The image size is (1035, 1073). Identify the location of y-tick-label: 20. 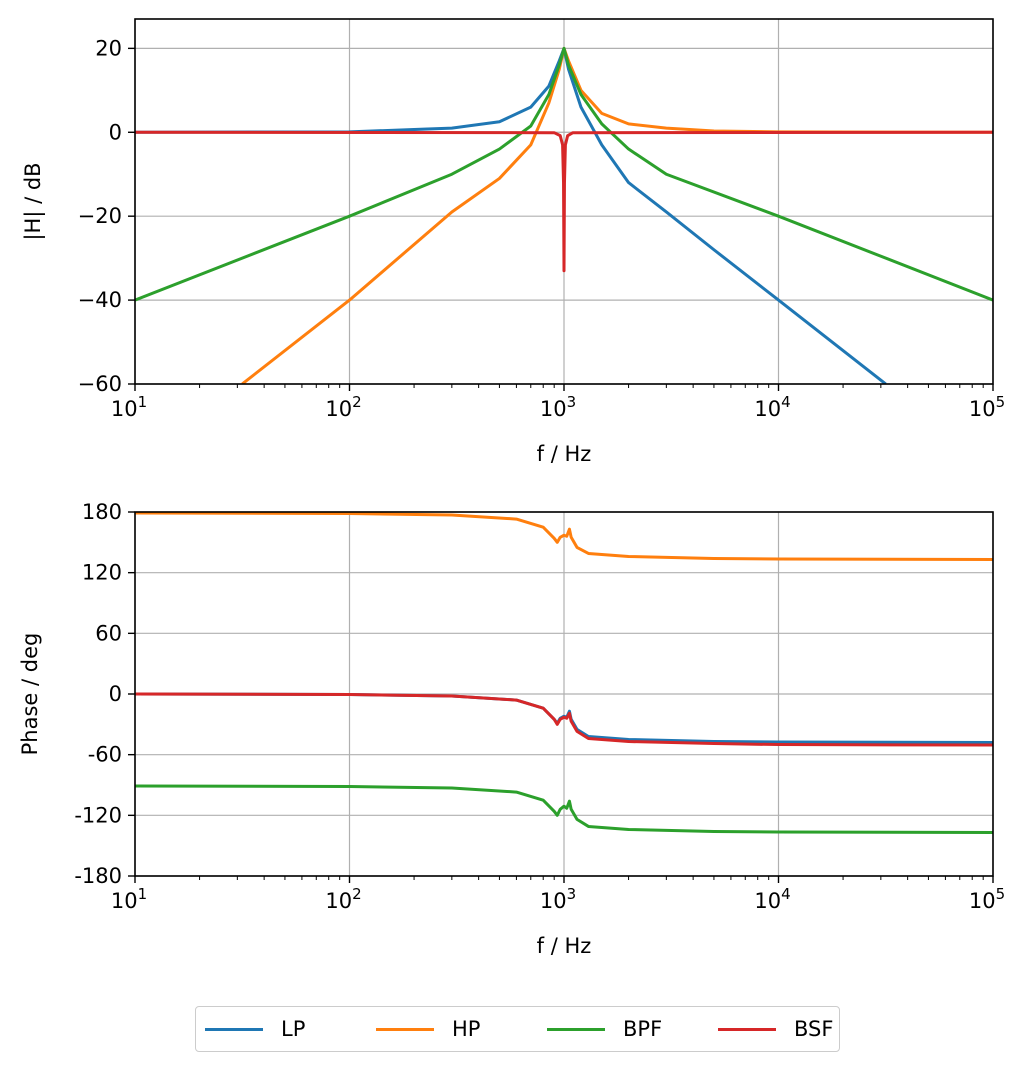
(108, 48).